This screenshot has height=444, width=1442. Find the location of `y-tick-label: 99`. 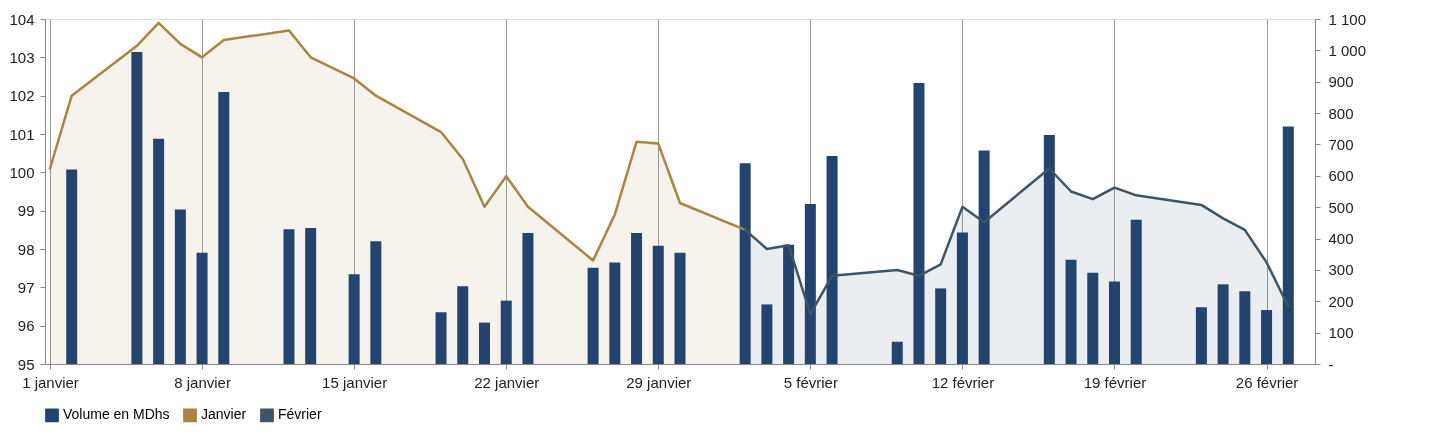

y-tick-label: 99 is located at coordinates (26, 211).